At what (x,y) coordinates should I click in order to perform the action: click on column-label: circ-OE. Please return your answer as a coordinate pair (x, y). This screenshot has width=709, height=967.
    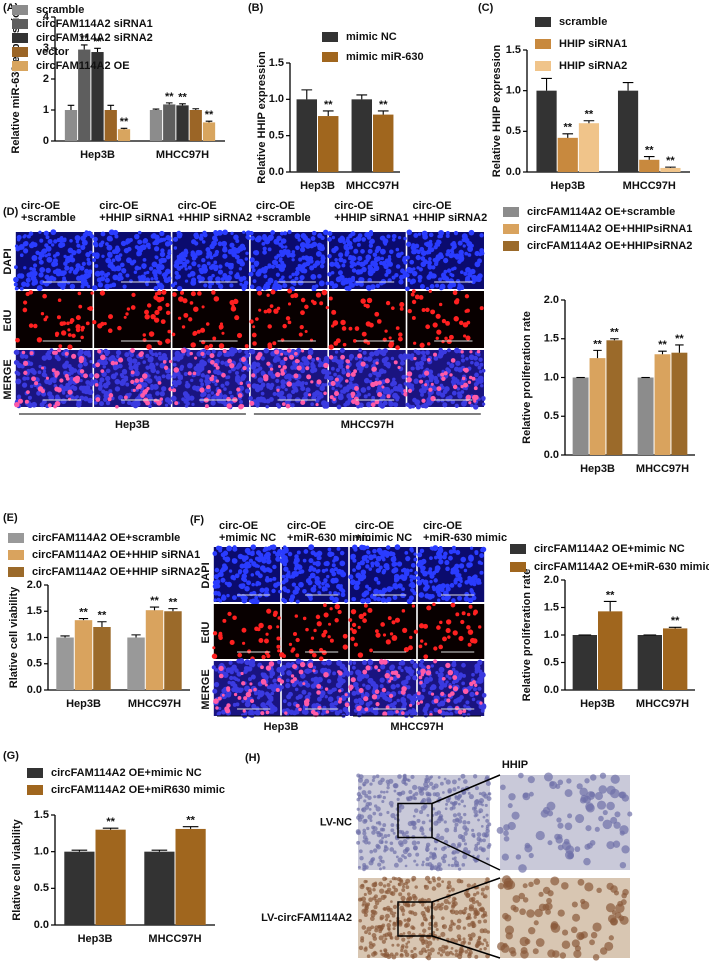
    Looking at the image, I should click on (40, 206).